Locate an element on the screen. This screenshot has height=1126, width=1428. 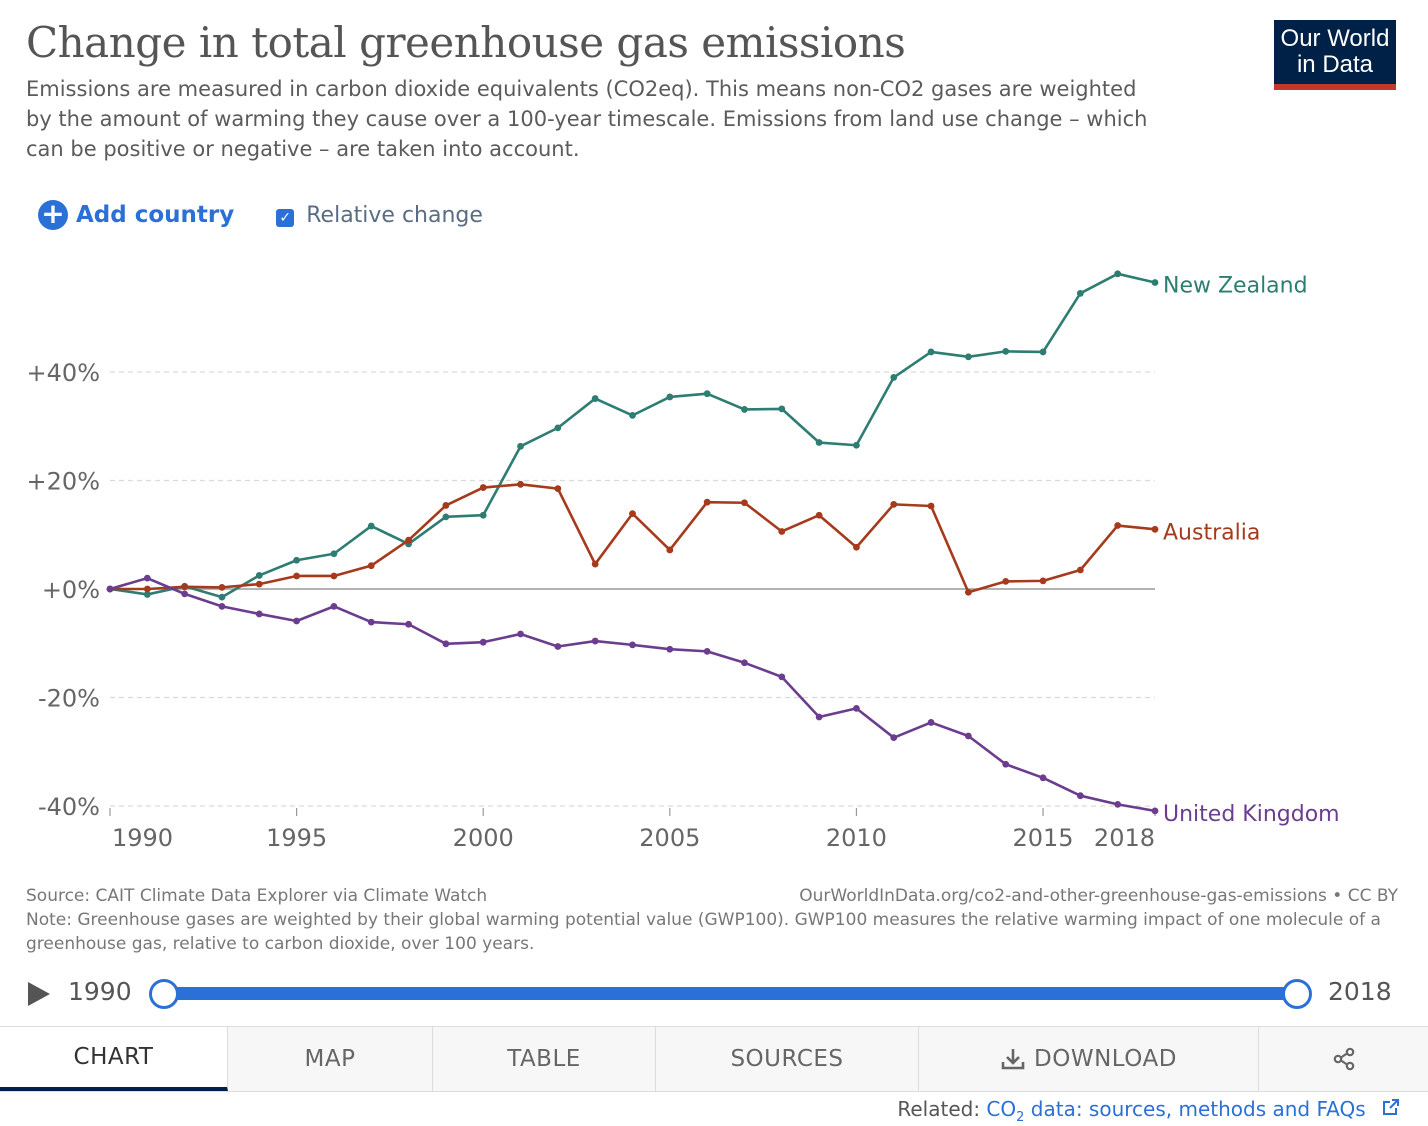
owid-logo: Our World in Data is located at coordinates (1335, 55).